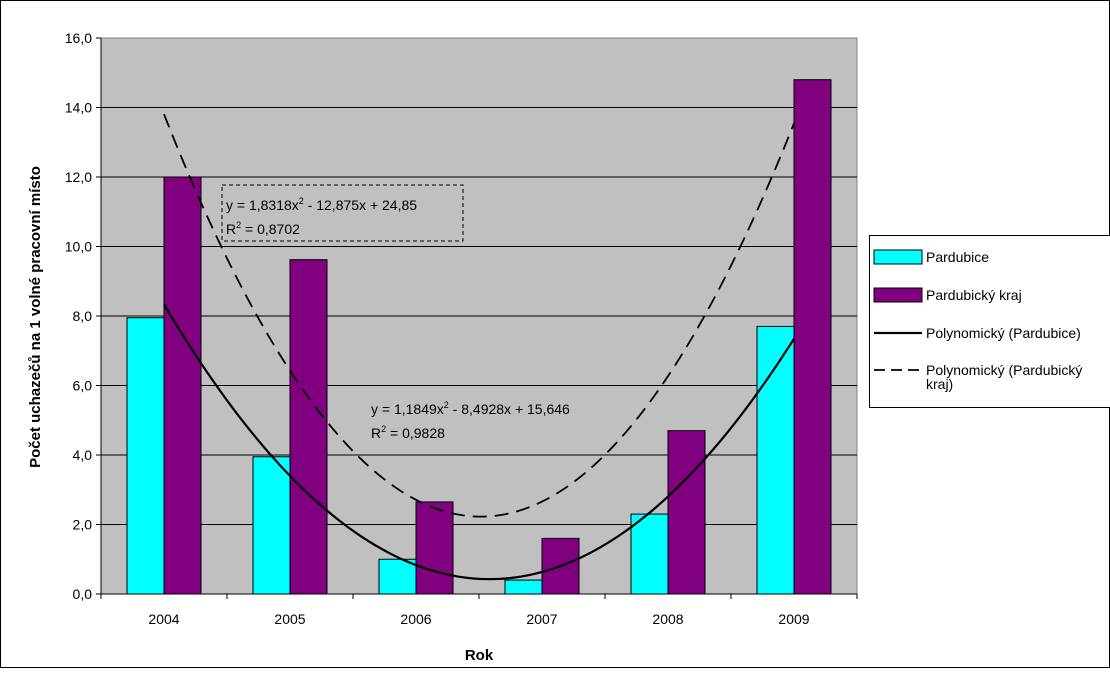  Describe the element at coordinates (957, 257) in the screenshot. I see `legend-label-pardubice: Pardubice` at that location.